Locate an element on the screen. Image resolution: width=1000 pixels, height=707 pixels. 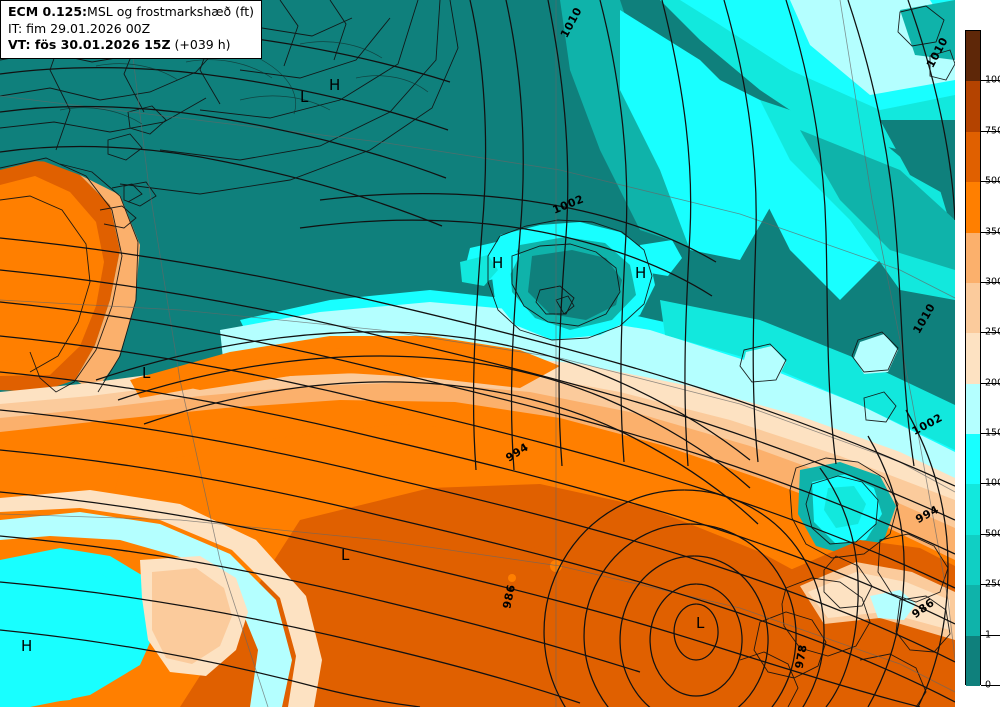
title-line-valid: VT: fös 30.01.2026 15Z (+039 h) is located at coordinates (131, 45).